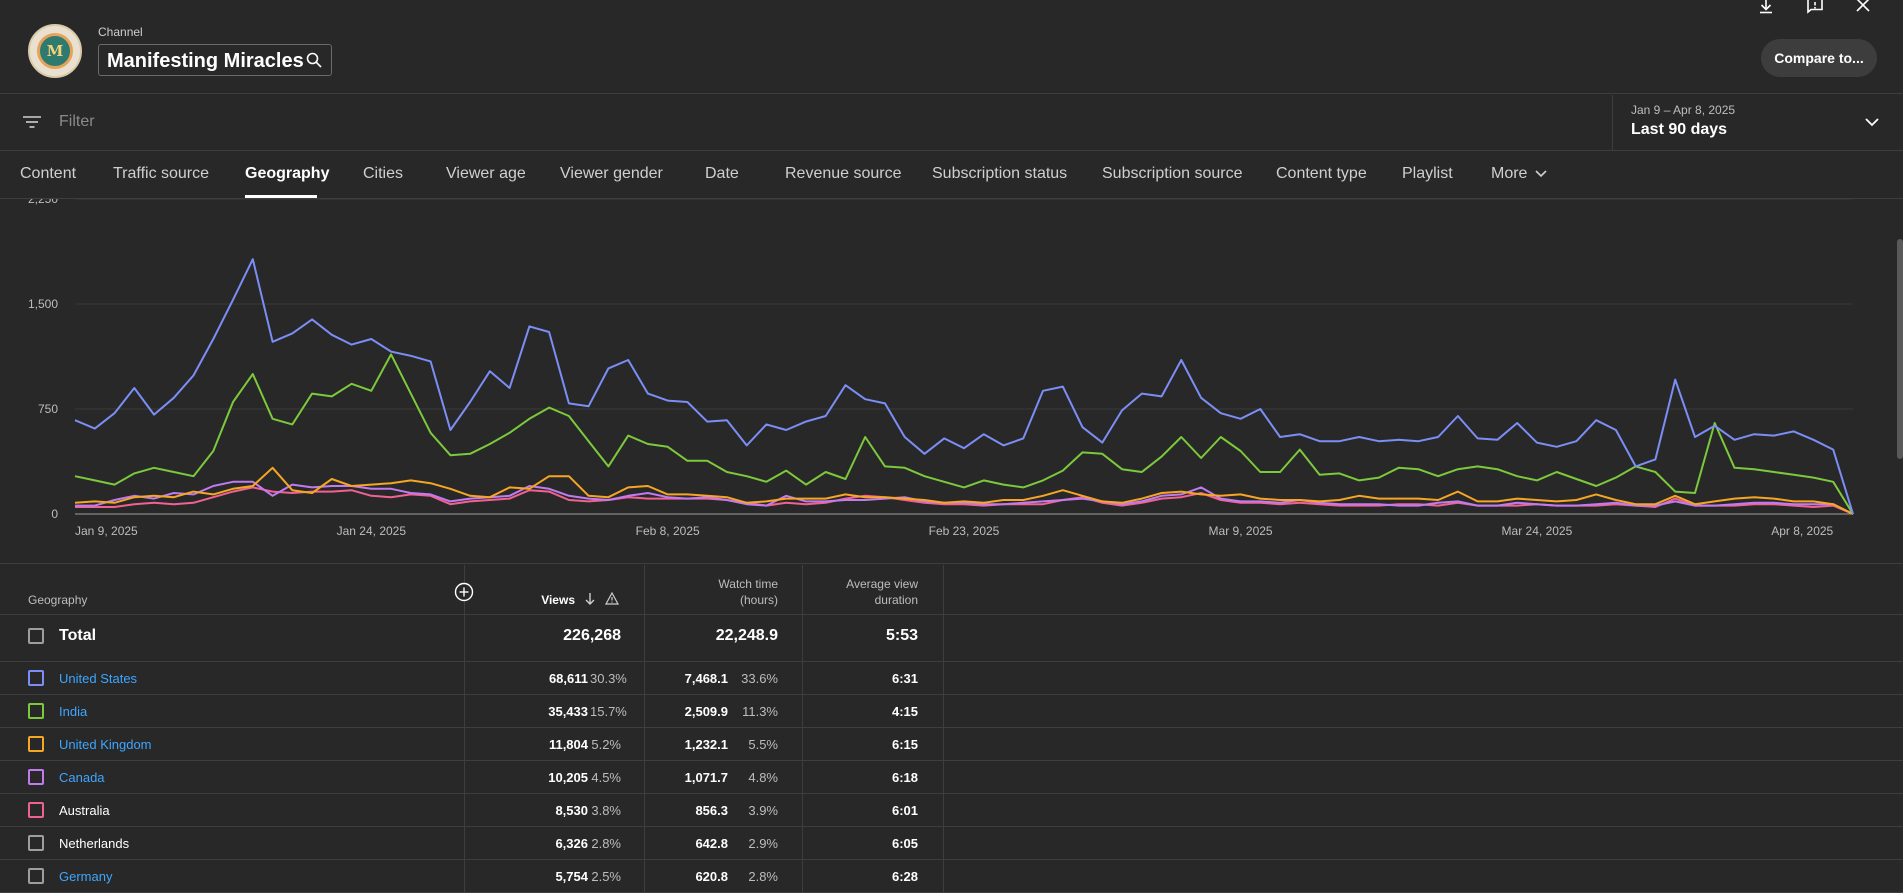  I want to click on y-tick-label: 2,250, so click(43, 202).